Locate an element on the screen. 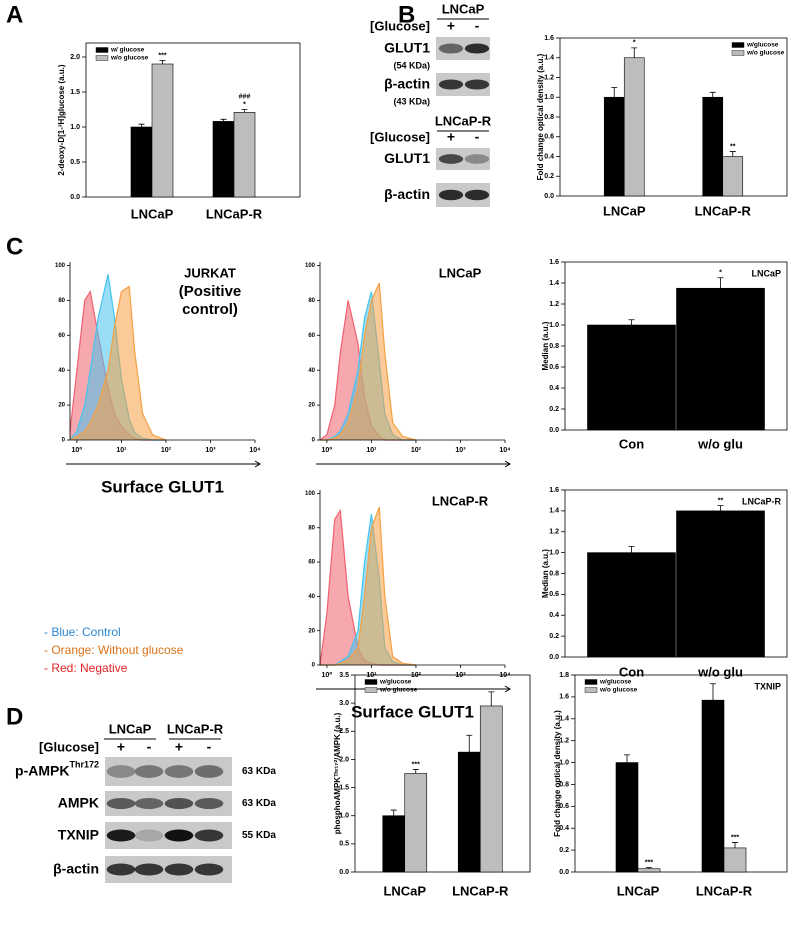  y-tick-label: 1.5 is located at coordinates (344, 787).